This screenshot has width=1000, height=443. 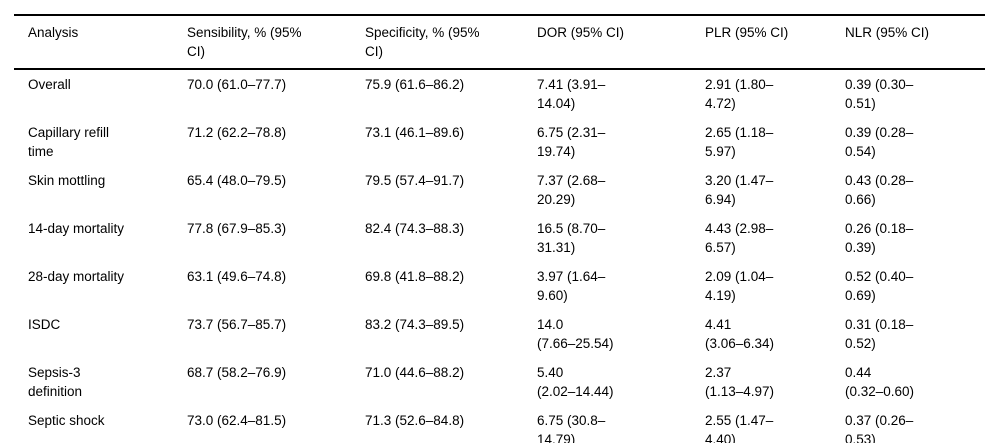 I want to click on header-specificity: Specificity, % (95% CI), so click(x=451, y=42).